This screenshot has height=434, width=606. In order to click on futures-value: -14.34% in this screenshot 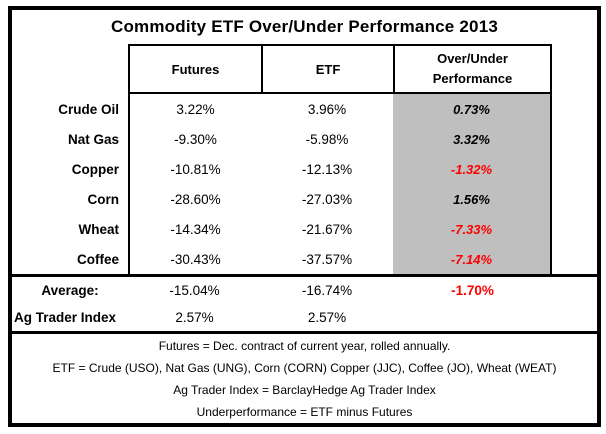, I will do `click(194, 229)`.